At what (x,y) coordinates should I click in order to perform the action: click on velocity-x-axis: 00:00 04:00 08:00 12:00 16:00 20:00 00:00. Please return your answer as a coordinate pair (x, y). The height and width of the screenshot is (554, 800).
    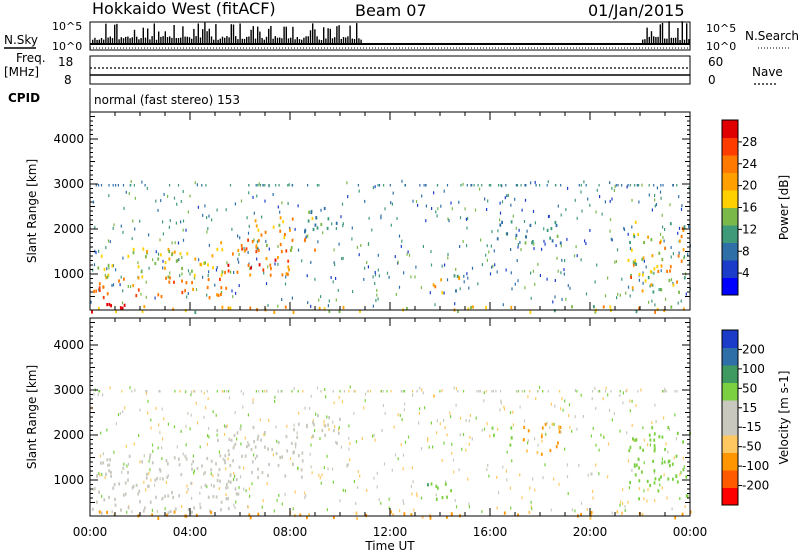
    Looking at the image, I should click on (390, 532).